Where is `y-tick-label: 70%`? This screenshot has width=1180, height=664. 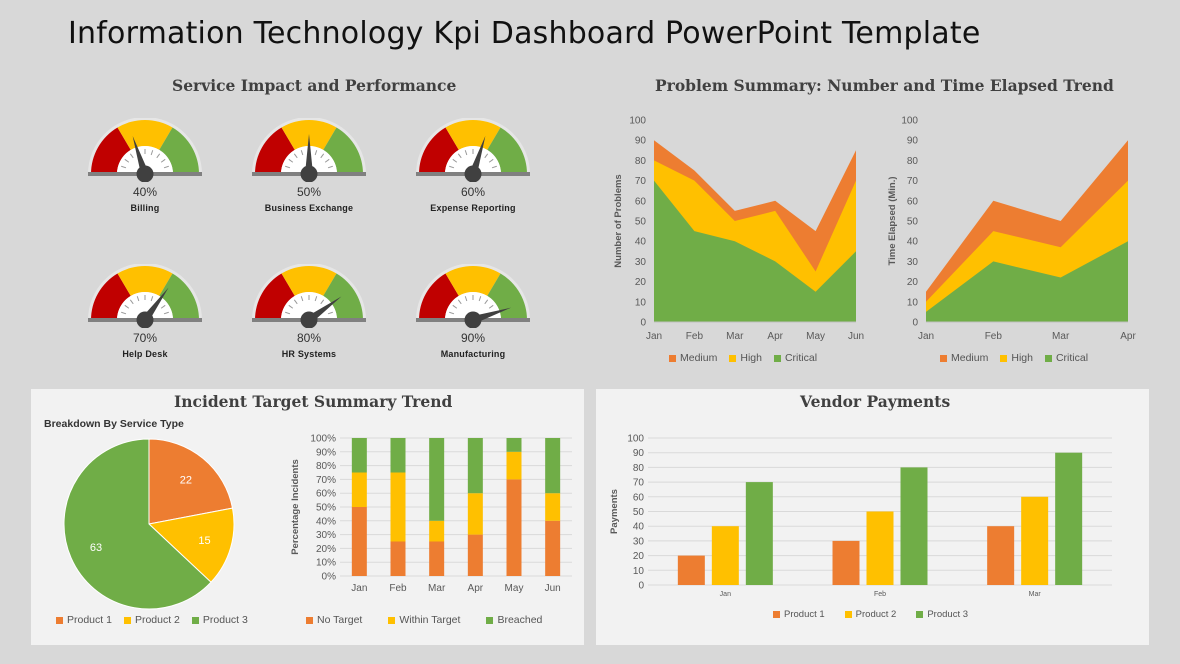 y-tick-label: 70% is located at coordinates (326, 480).